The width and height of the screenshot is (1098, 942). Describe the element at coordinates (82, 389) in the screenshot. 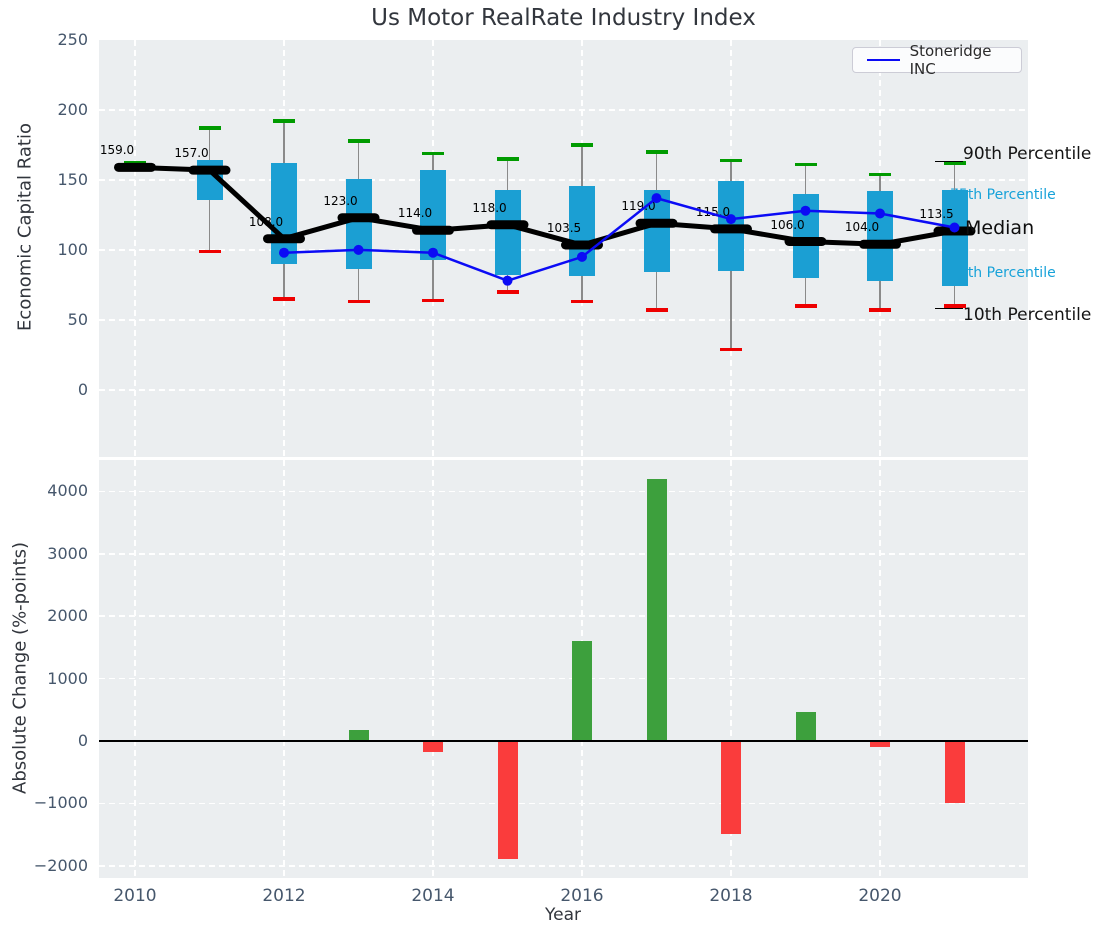

I see `top-y-tick-label: 0` at that location.